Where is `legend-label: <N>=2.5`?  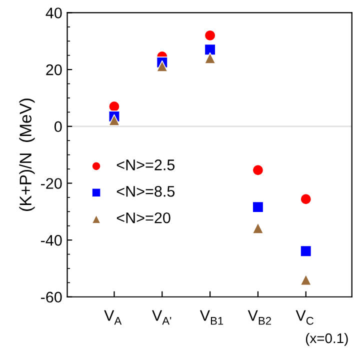
legend-label: <N>=2.5 is located at coordinates (145, 165).